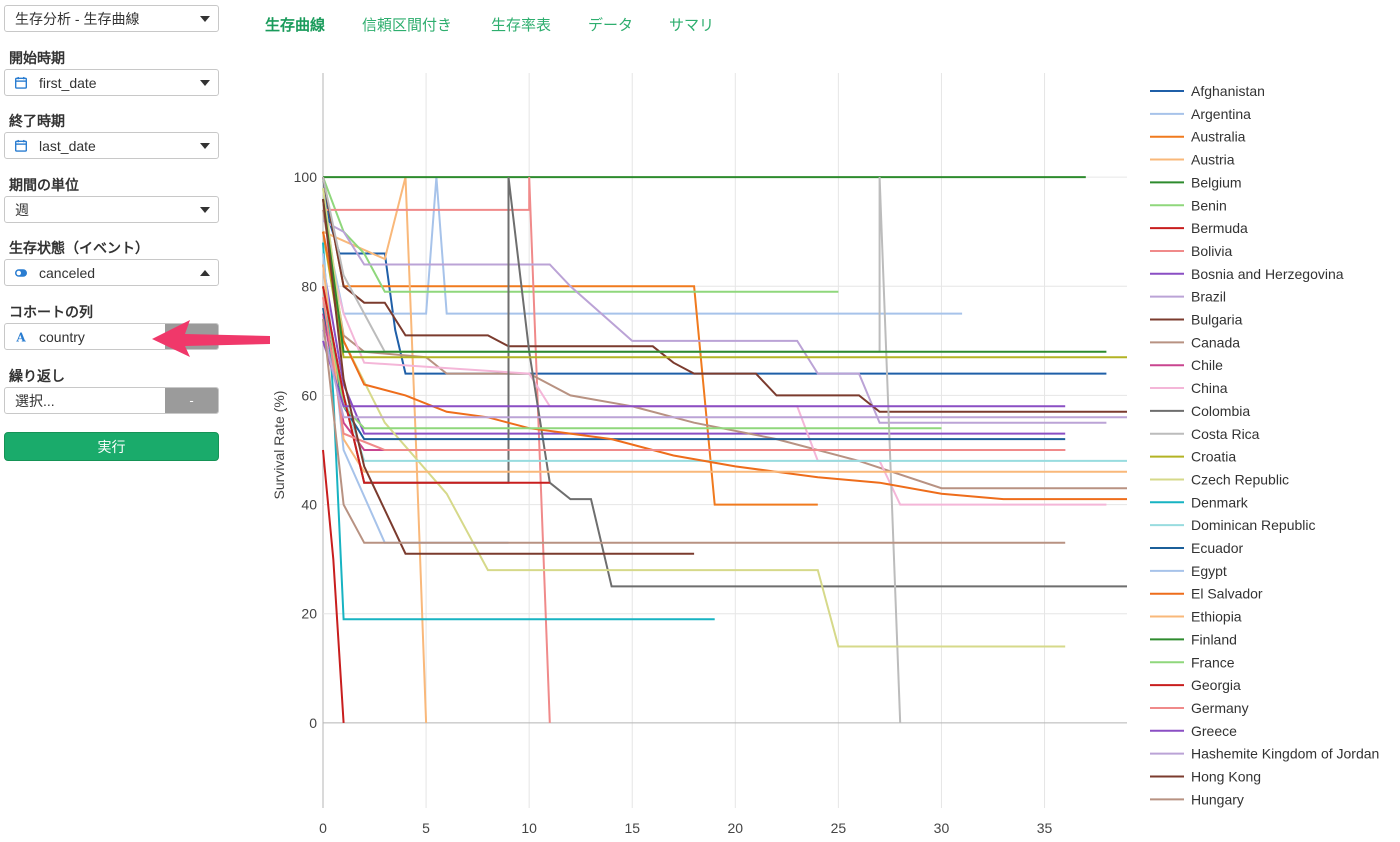 The width and height of the screenshot is (1400, 842). What do you see at coordinates (77, 18) in the screenshot?
I see `analysis-type-value: 生存分析 - 生存曲線` at bounding box center [77, 18].